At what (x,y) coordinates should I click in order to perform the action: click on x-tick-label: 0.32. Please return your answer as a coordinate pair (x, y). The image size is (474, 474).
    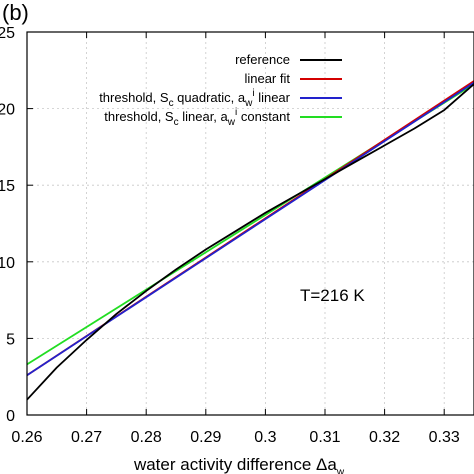
    Looking at the image, I should click on (384, 437).